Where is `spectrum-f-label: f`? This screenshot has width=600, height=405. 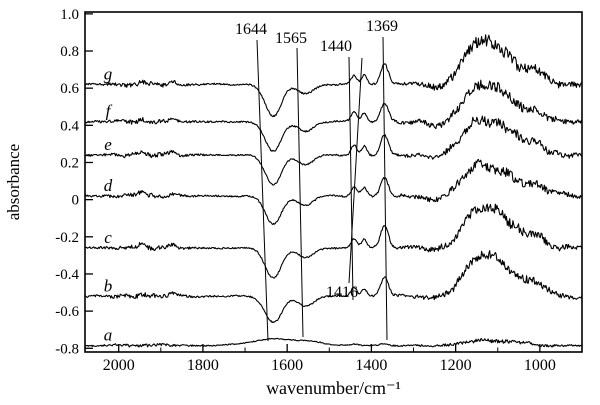 spectrum-f-label: f is located at coordinates (109, 111).